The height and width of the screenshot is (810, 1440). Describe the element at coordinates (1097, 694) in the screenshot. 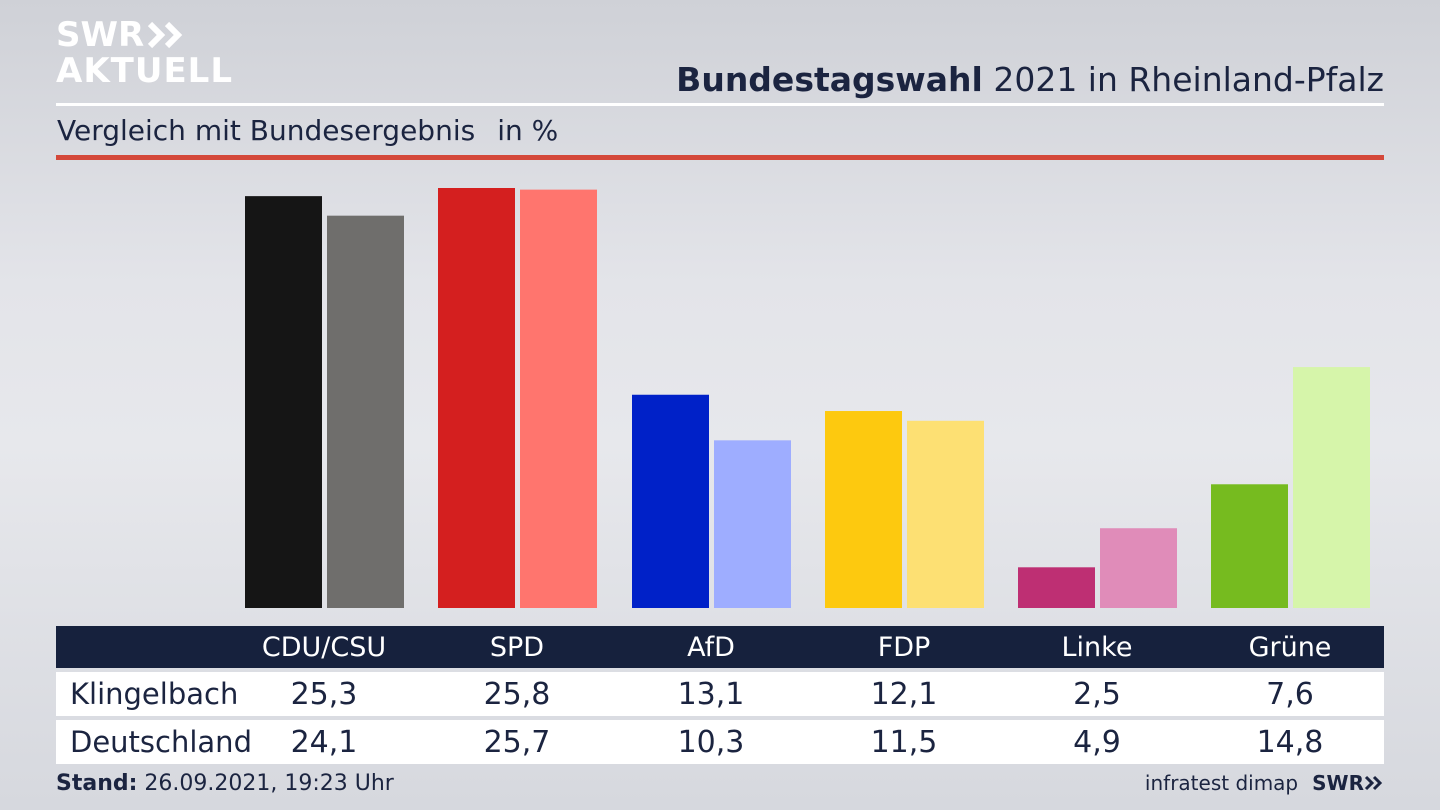

I see `value-label: 2,5` at that location.